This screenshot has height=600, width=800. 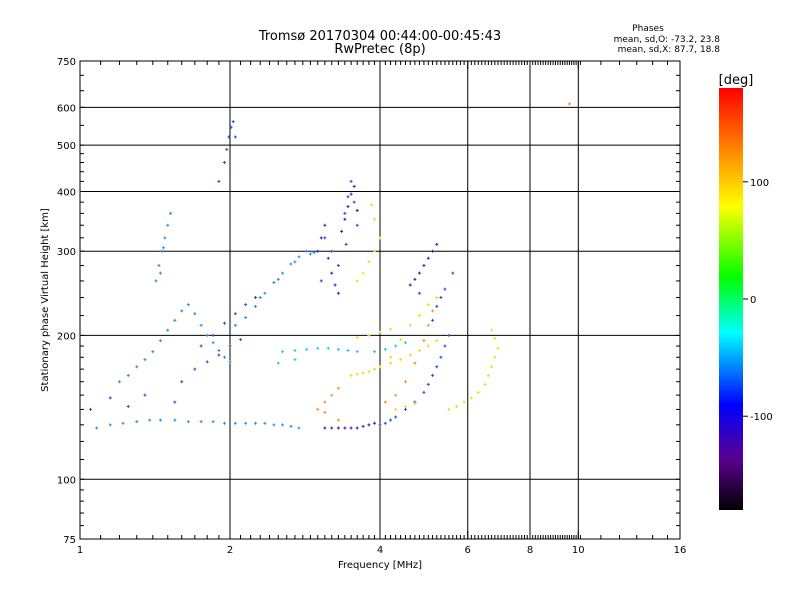 I want to click on stat-o: mean, sd,O: -73.2, 23.8, so click(x=667, y=40).